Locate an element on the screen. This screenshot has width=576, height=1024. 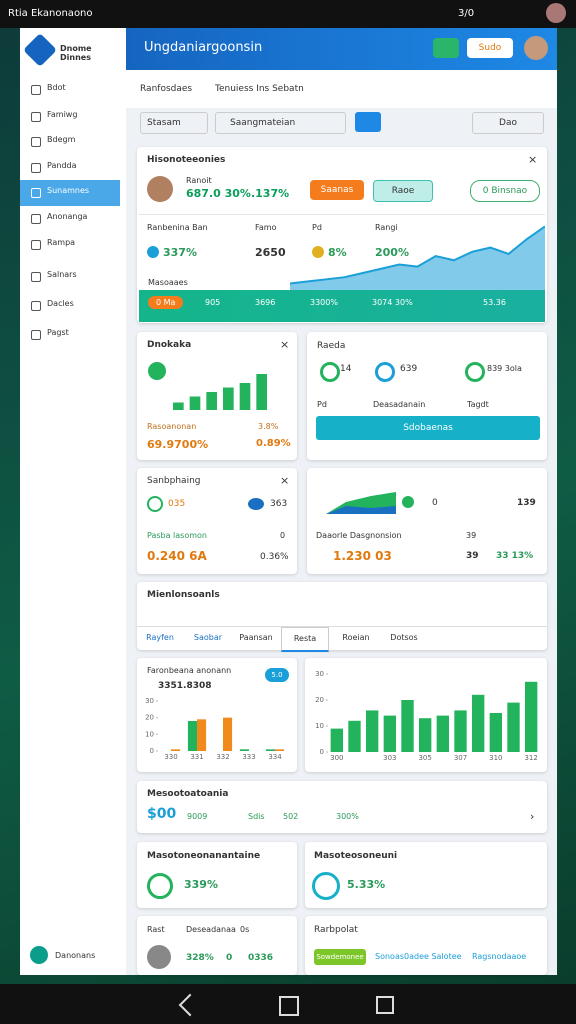
header-button: Sudo is located at coordinates (490, 48).